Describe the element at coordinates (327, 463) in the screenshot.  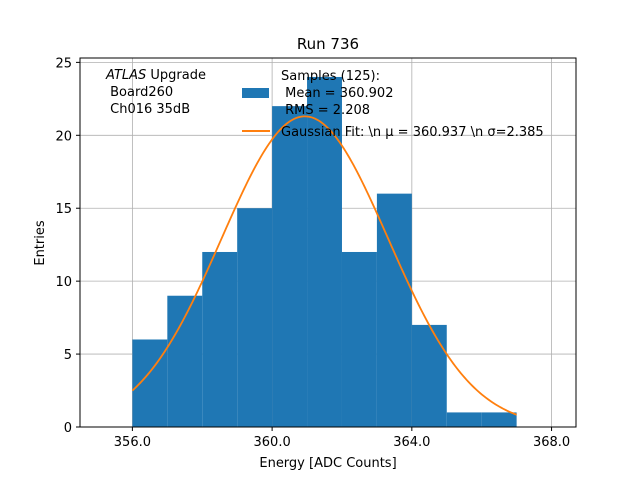
I see `x-axis-label: Energy [ADC Counts]` at that location.